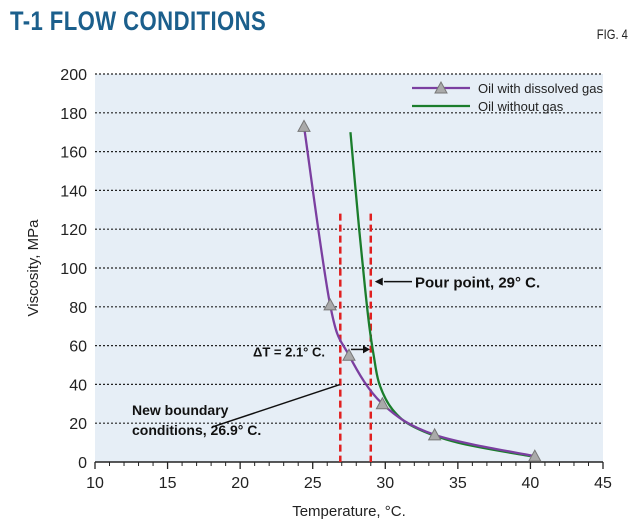 Image resolution: width=640 pixels, height=524 pixels. What do you see at coordinates (168, 483) in the screenshot?
I see `x-tick-label: 15` at bounding box center [168, 483].